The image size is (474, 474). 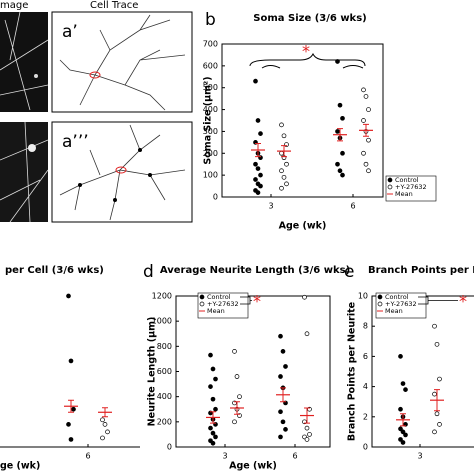 What do you see at coordinates (411, 187) in the screenshot?
I see `legend-label: +Y-27632` at bounding box center [411, 187].